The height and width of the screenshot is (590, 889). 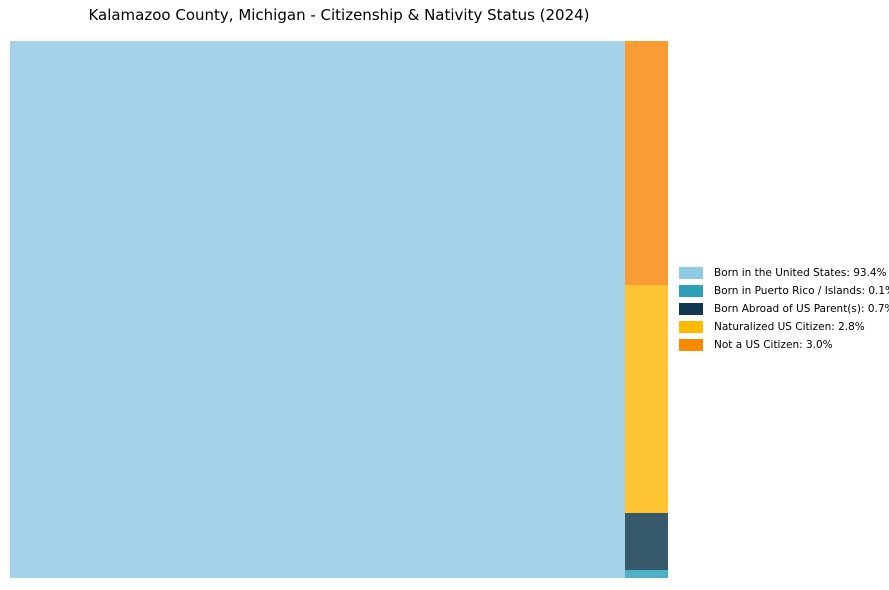 What do you see at coordinates (800, 273) in the screenshot?
I see `legend-label: Born in the United States: 93.4%` at bounding box center [800, 273].